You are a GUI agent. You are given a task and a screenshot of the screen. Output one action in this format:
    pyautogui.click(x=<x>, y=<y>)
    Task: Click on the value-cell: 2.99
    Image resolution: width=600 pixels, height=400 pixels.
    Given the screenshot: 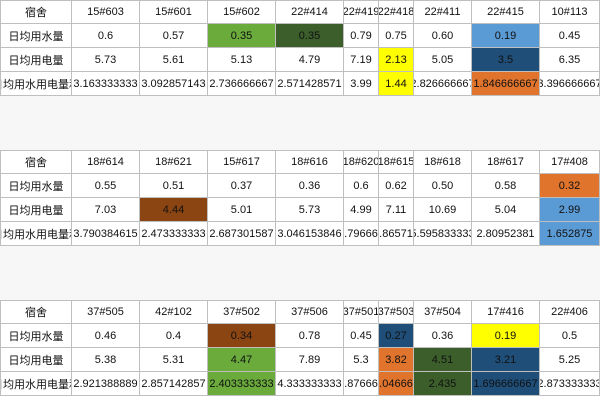 What is the action you would take?
    pyautogui.click(x=570, y=210)
    